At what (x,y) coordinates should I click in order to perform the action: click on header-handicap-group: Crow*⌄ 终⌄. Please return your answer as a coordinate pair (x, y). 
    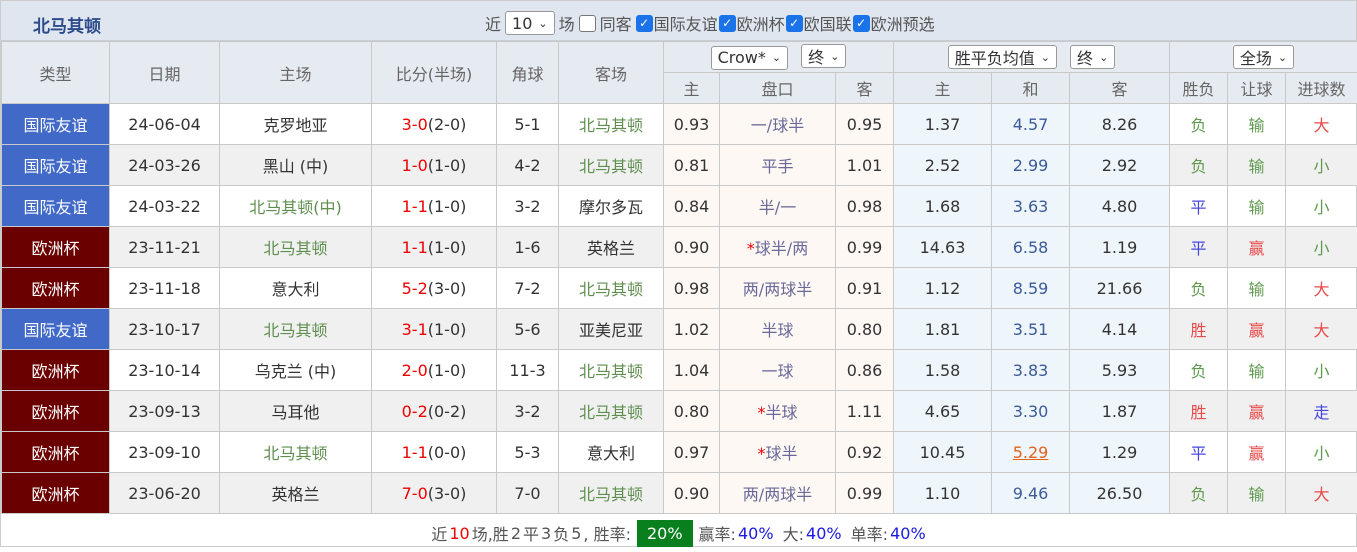
    Looking at the image, I should click on (779, 57).